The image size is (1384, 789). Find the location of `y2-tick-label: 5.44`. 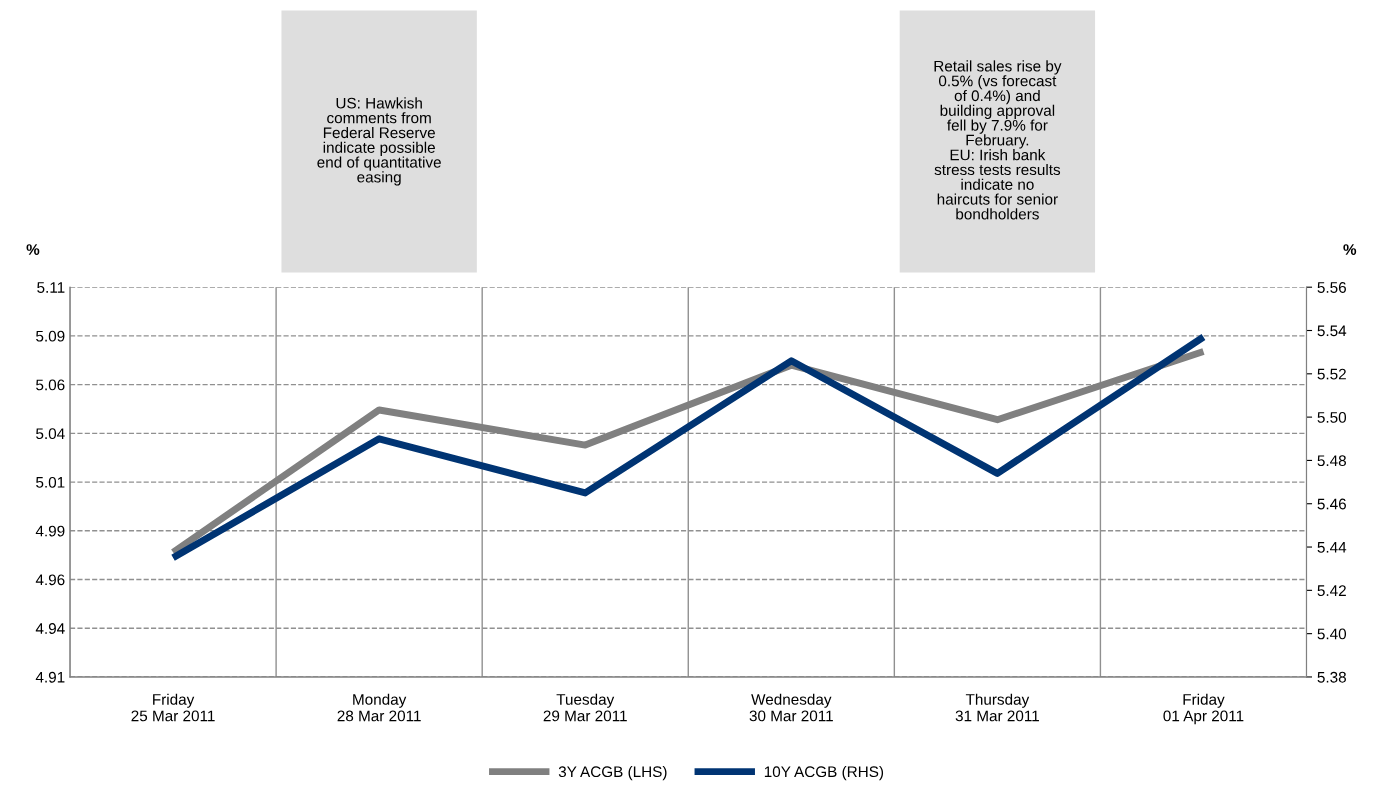

y2-tick-label: 5.44 is located at coordinates (1332, 547).